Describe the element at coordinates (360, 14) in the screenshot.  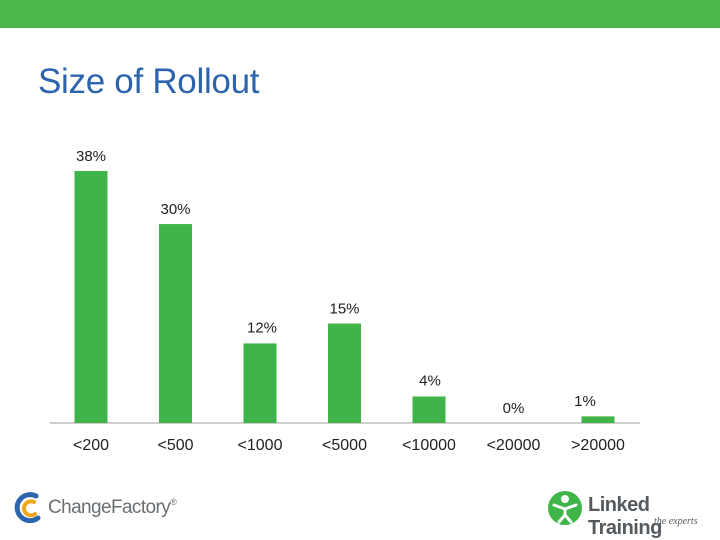
I see `top-accent-bar` at that location.